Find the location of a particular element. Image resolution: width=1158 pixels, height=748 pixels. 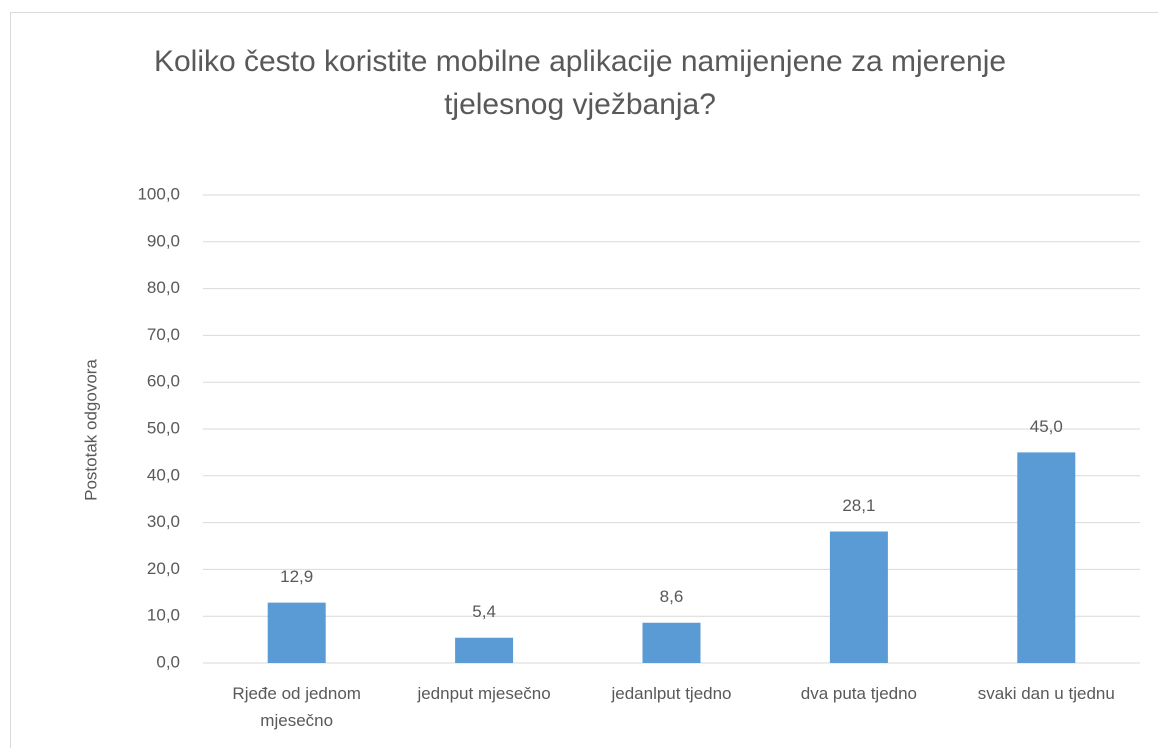

x-tick-label: jedanlput tjedno is located at coordinates (671, 693).